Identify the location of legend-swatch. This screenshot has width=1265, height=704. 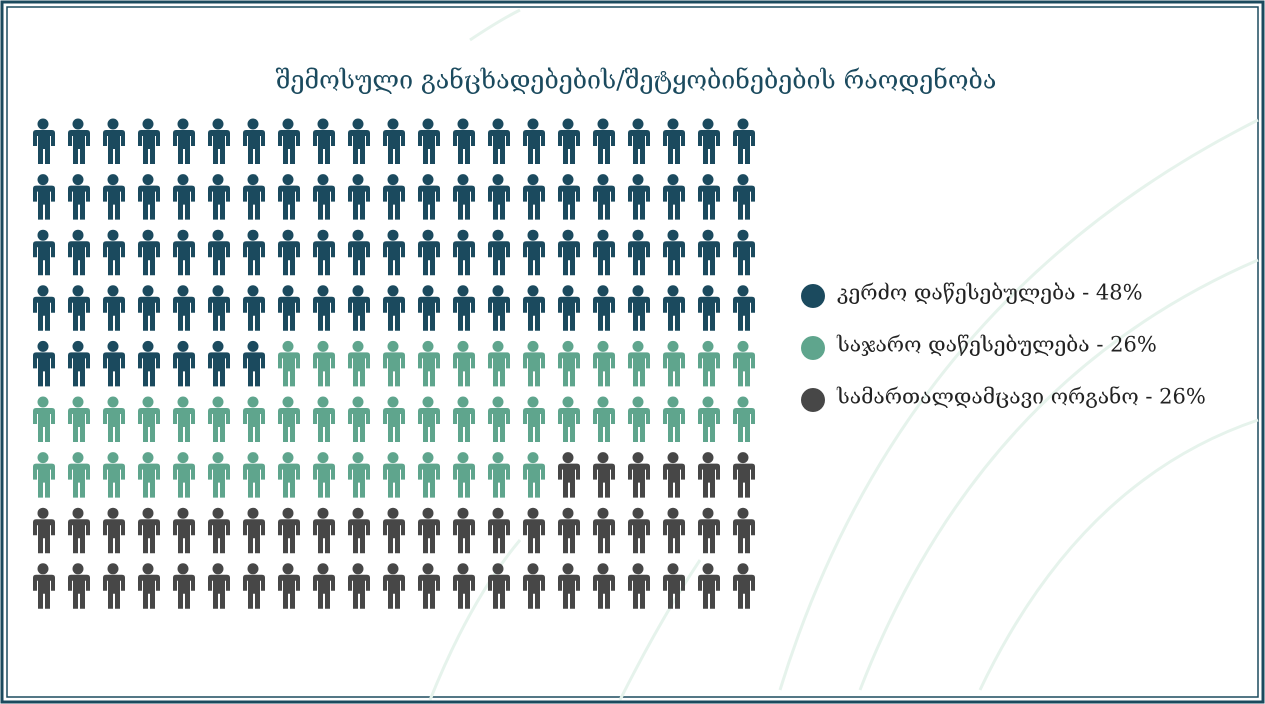
(813, 348).